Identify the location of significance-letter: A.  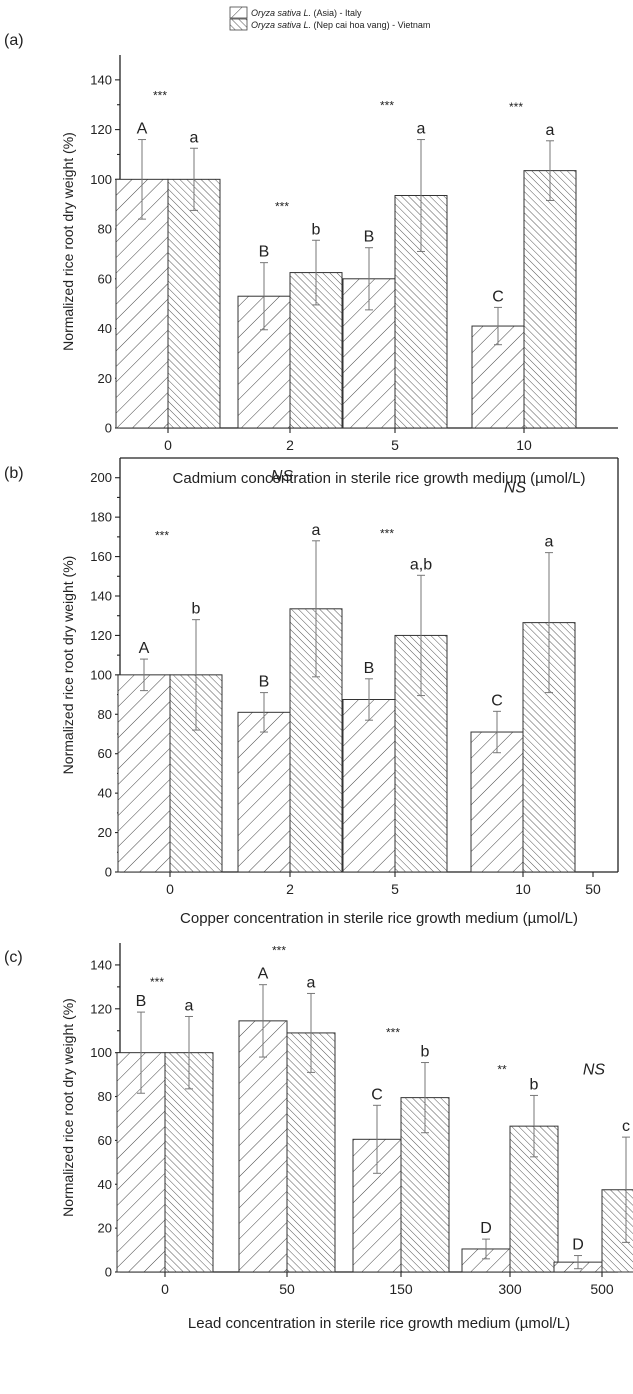
(144, 648).